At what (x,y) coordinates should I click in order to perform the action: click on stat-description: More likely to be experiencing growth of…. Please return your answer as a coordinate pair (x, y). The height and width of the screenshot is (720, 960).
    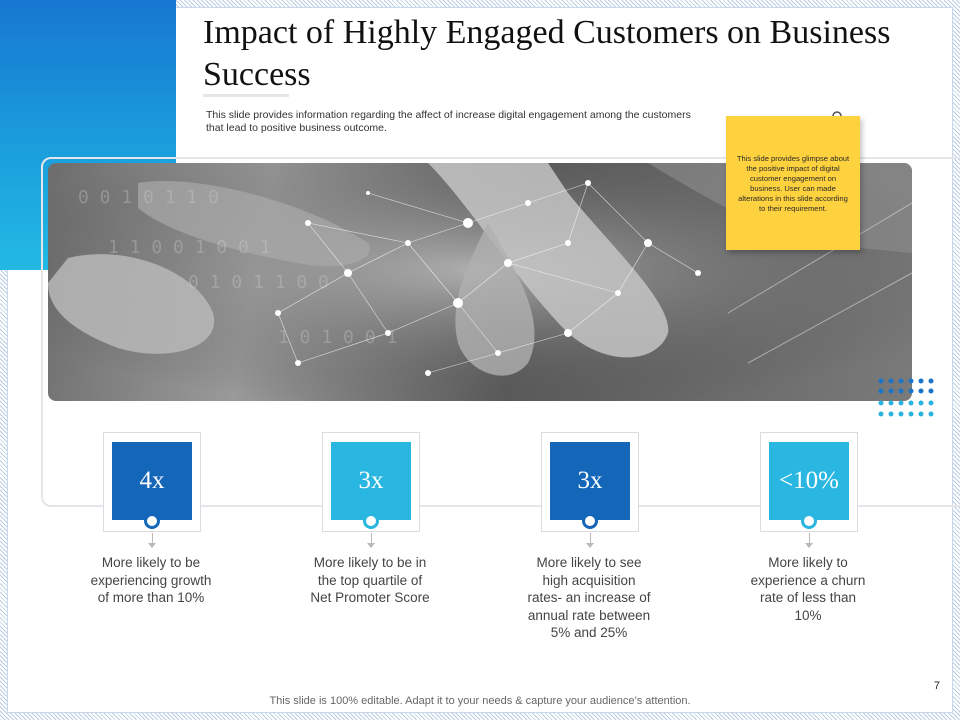
    Looking at the image, I should click on (151, 580).